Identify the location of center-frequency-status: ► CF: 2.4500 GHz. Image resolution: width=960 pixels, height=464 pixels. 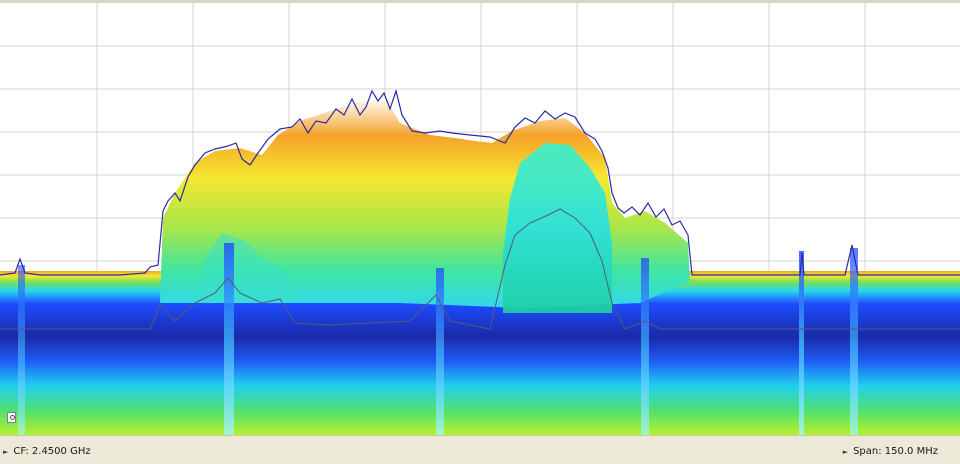
(47, 452).